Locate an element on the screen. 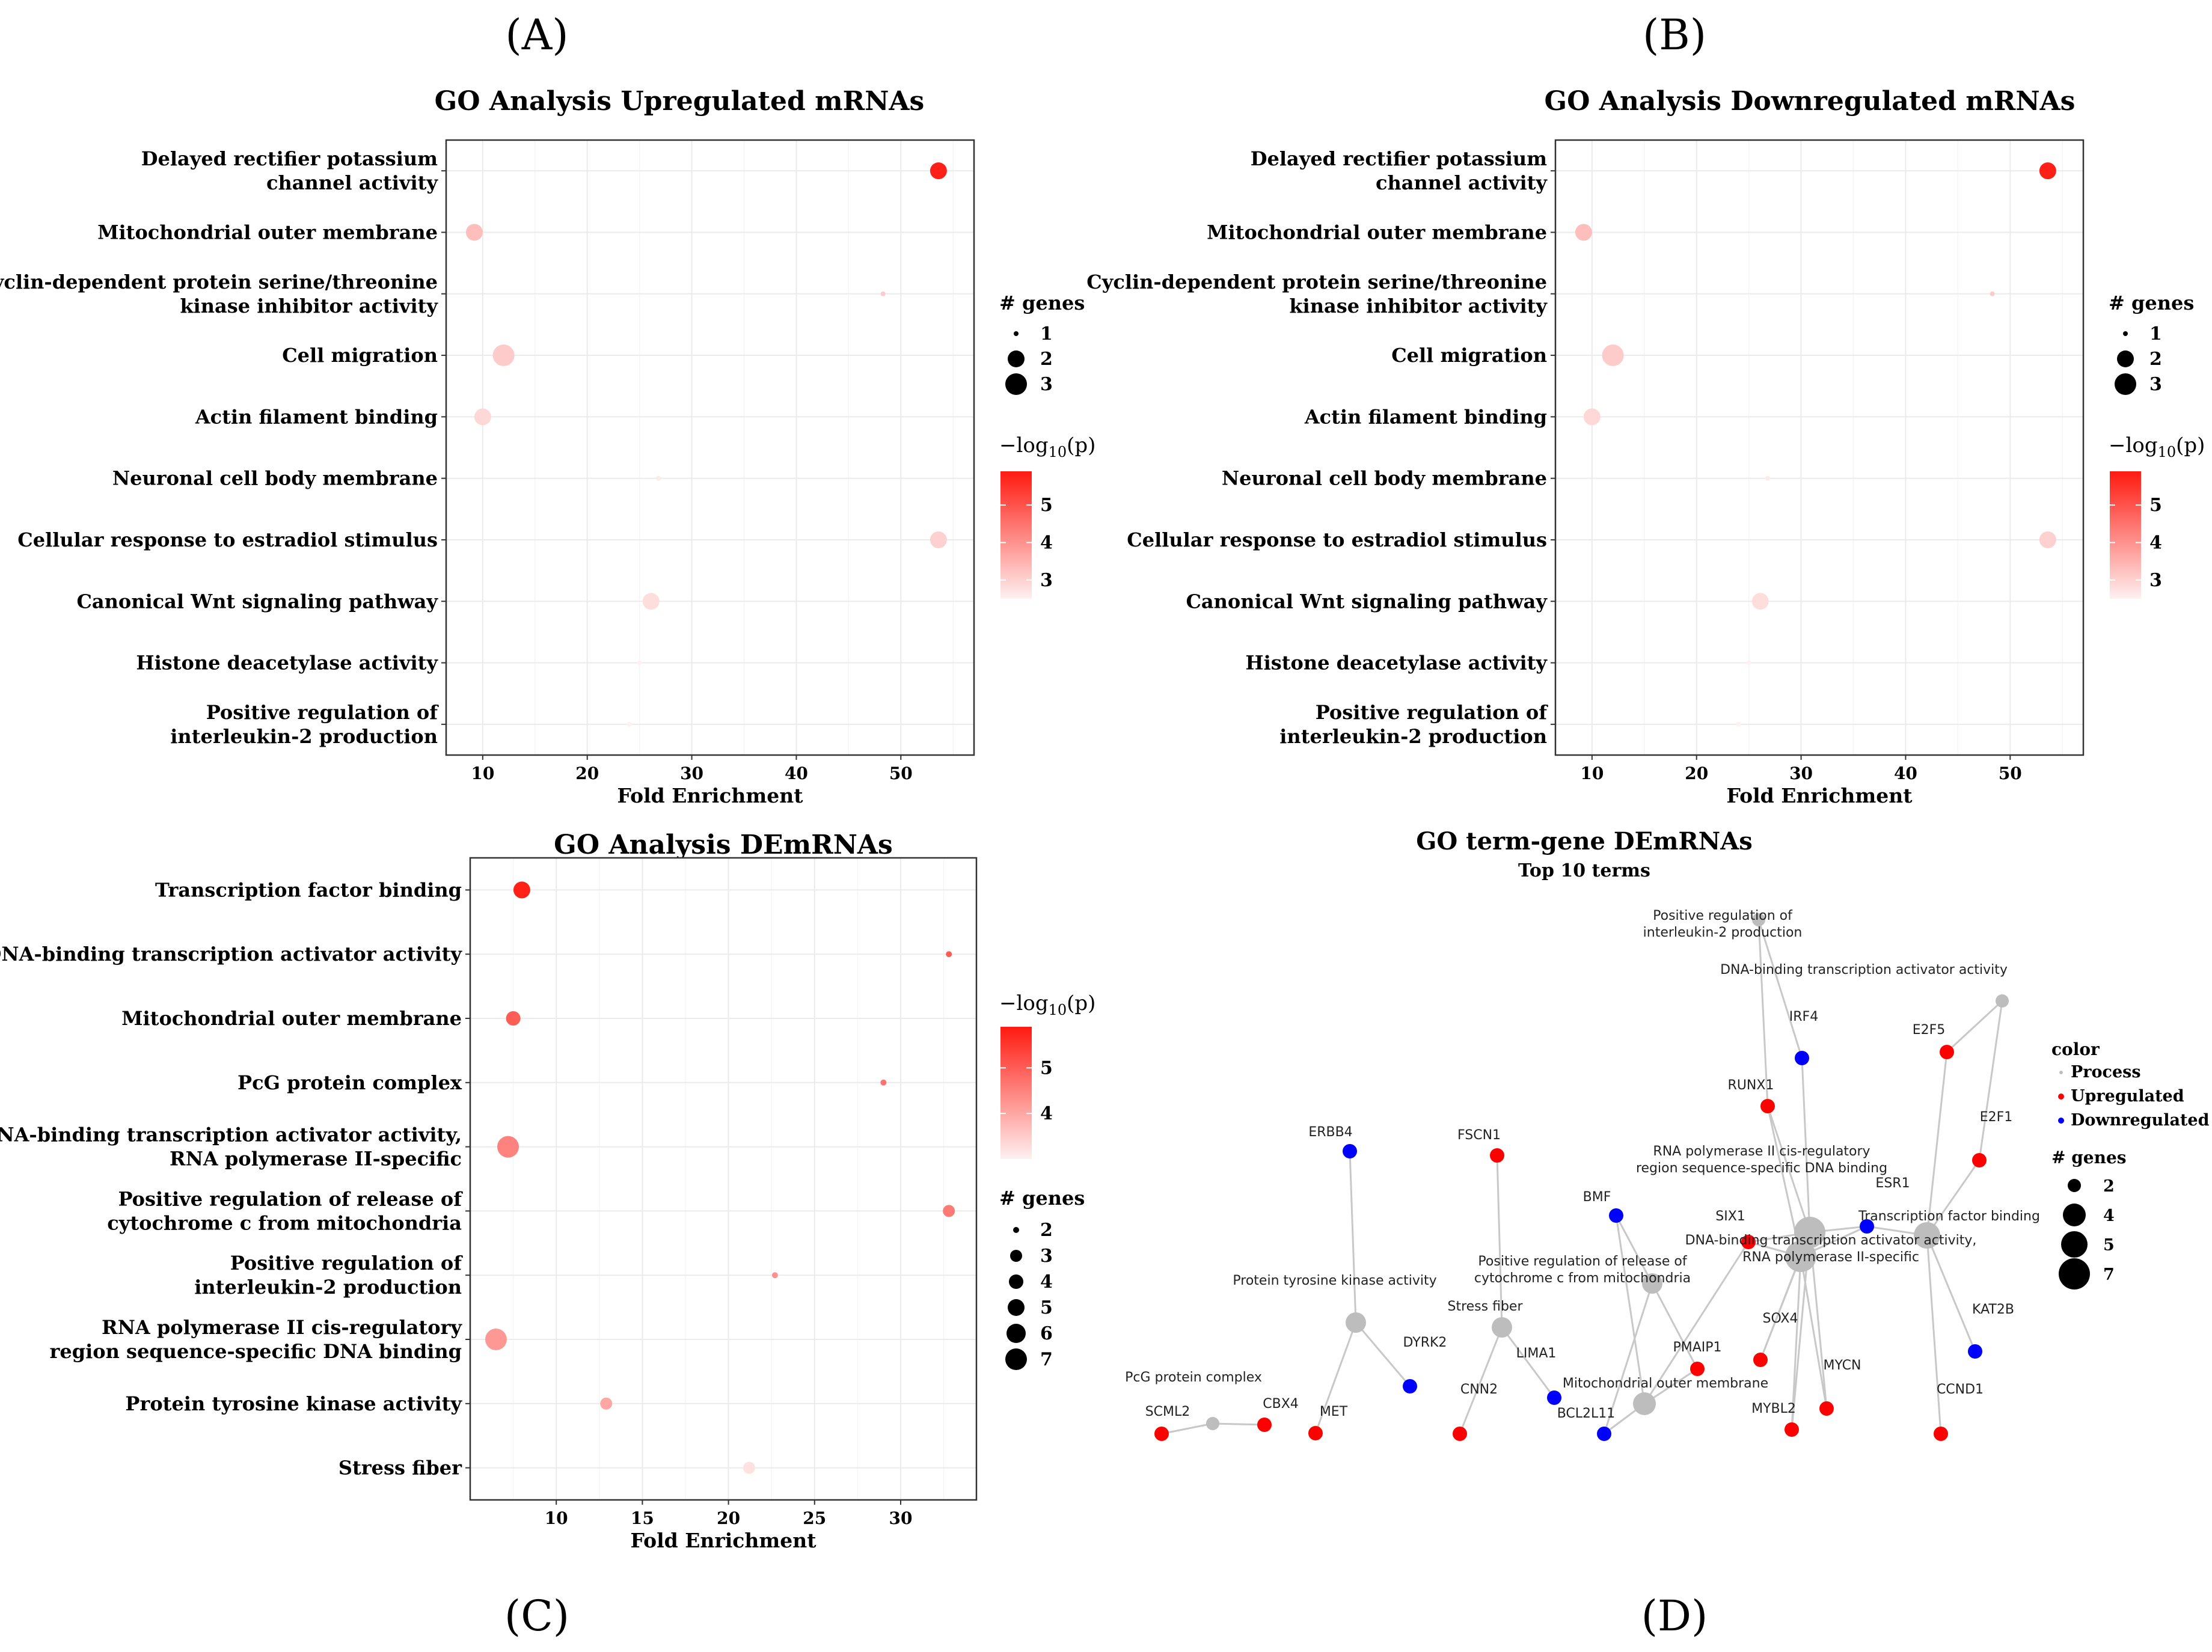  network-node-label: CNN2 is located at coordinates (1479, 1390).